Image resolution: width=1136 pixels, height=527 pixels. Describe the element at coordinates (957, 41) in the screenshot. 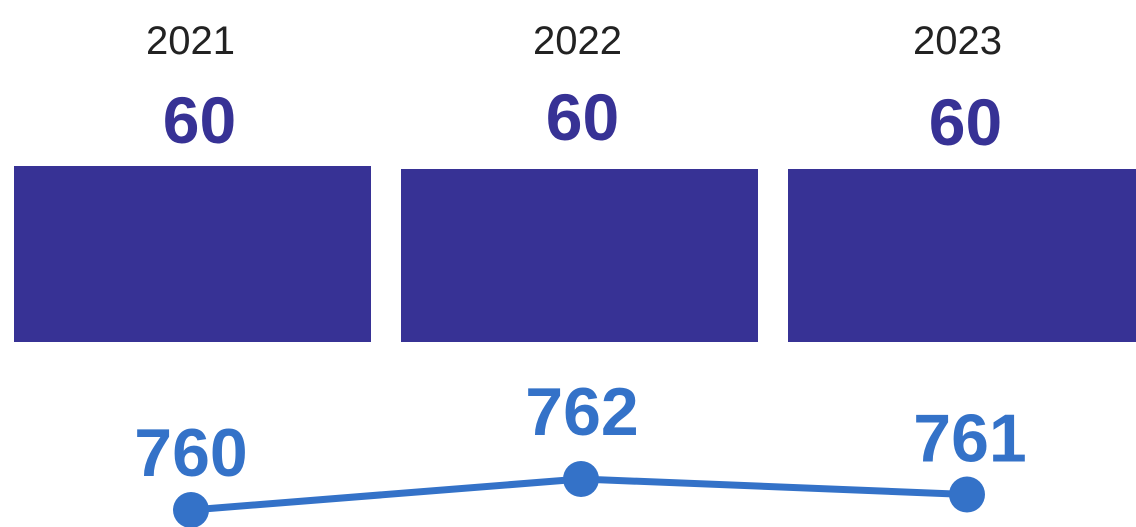

I see `category-label-2023: 2023` at that location.